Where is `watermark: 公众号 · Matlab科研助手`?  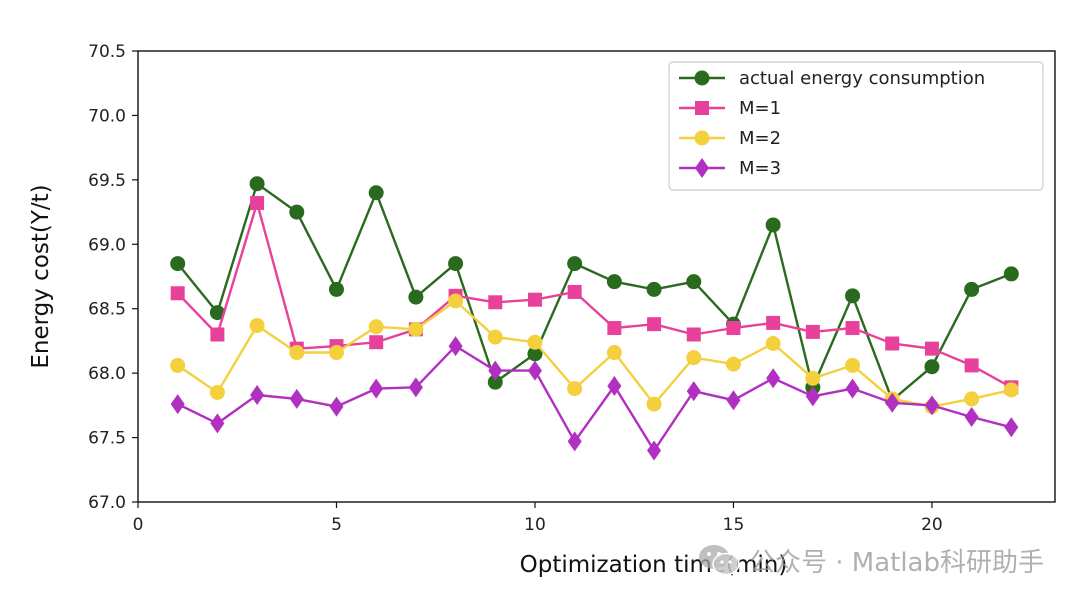
watermark: 公众号 · Matlab科研助手 is located at coordinates (870, 560).